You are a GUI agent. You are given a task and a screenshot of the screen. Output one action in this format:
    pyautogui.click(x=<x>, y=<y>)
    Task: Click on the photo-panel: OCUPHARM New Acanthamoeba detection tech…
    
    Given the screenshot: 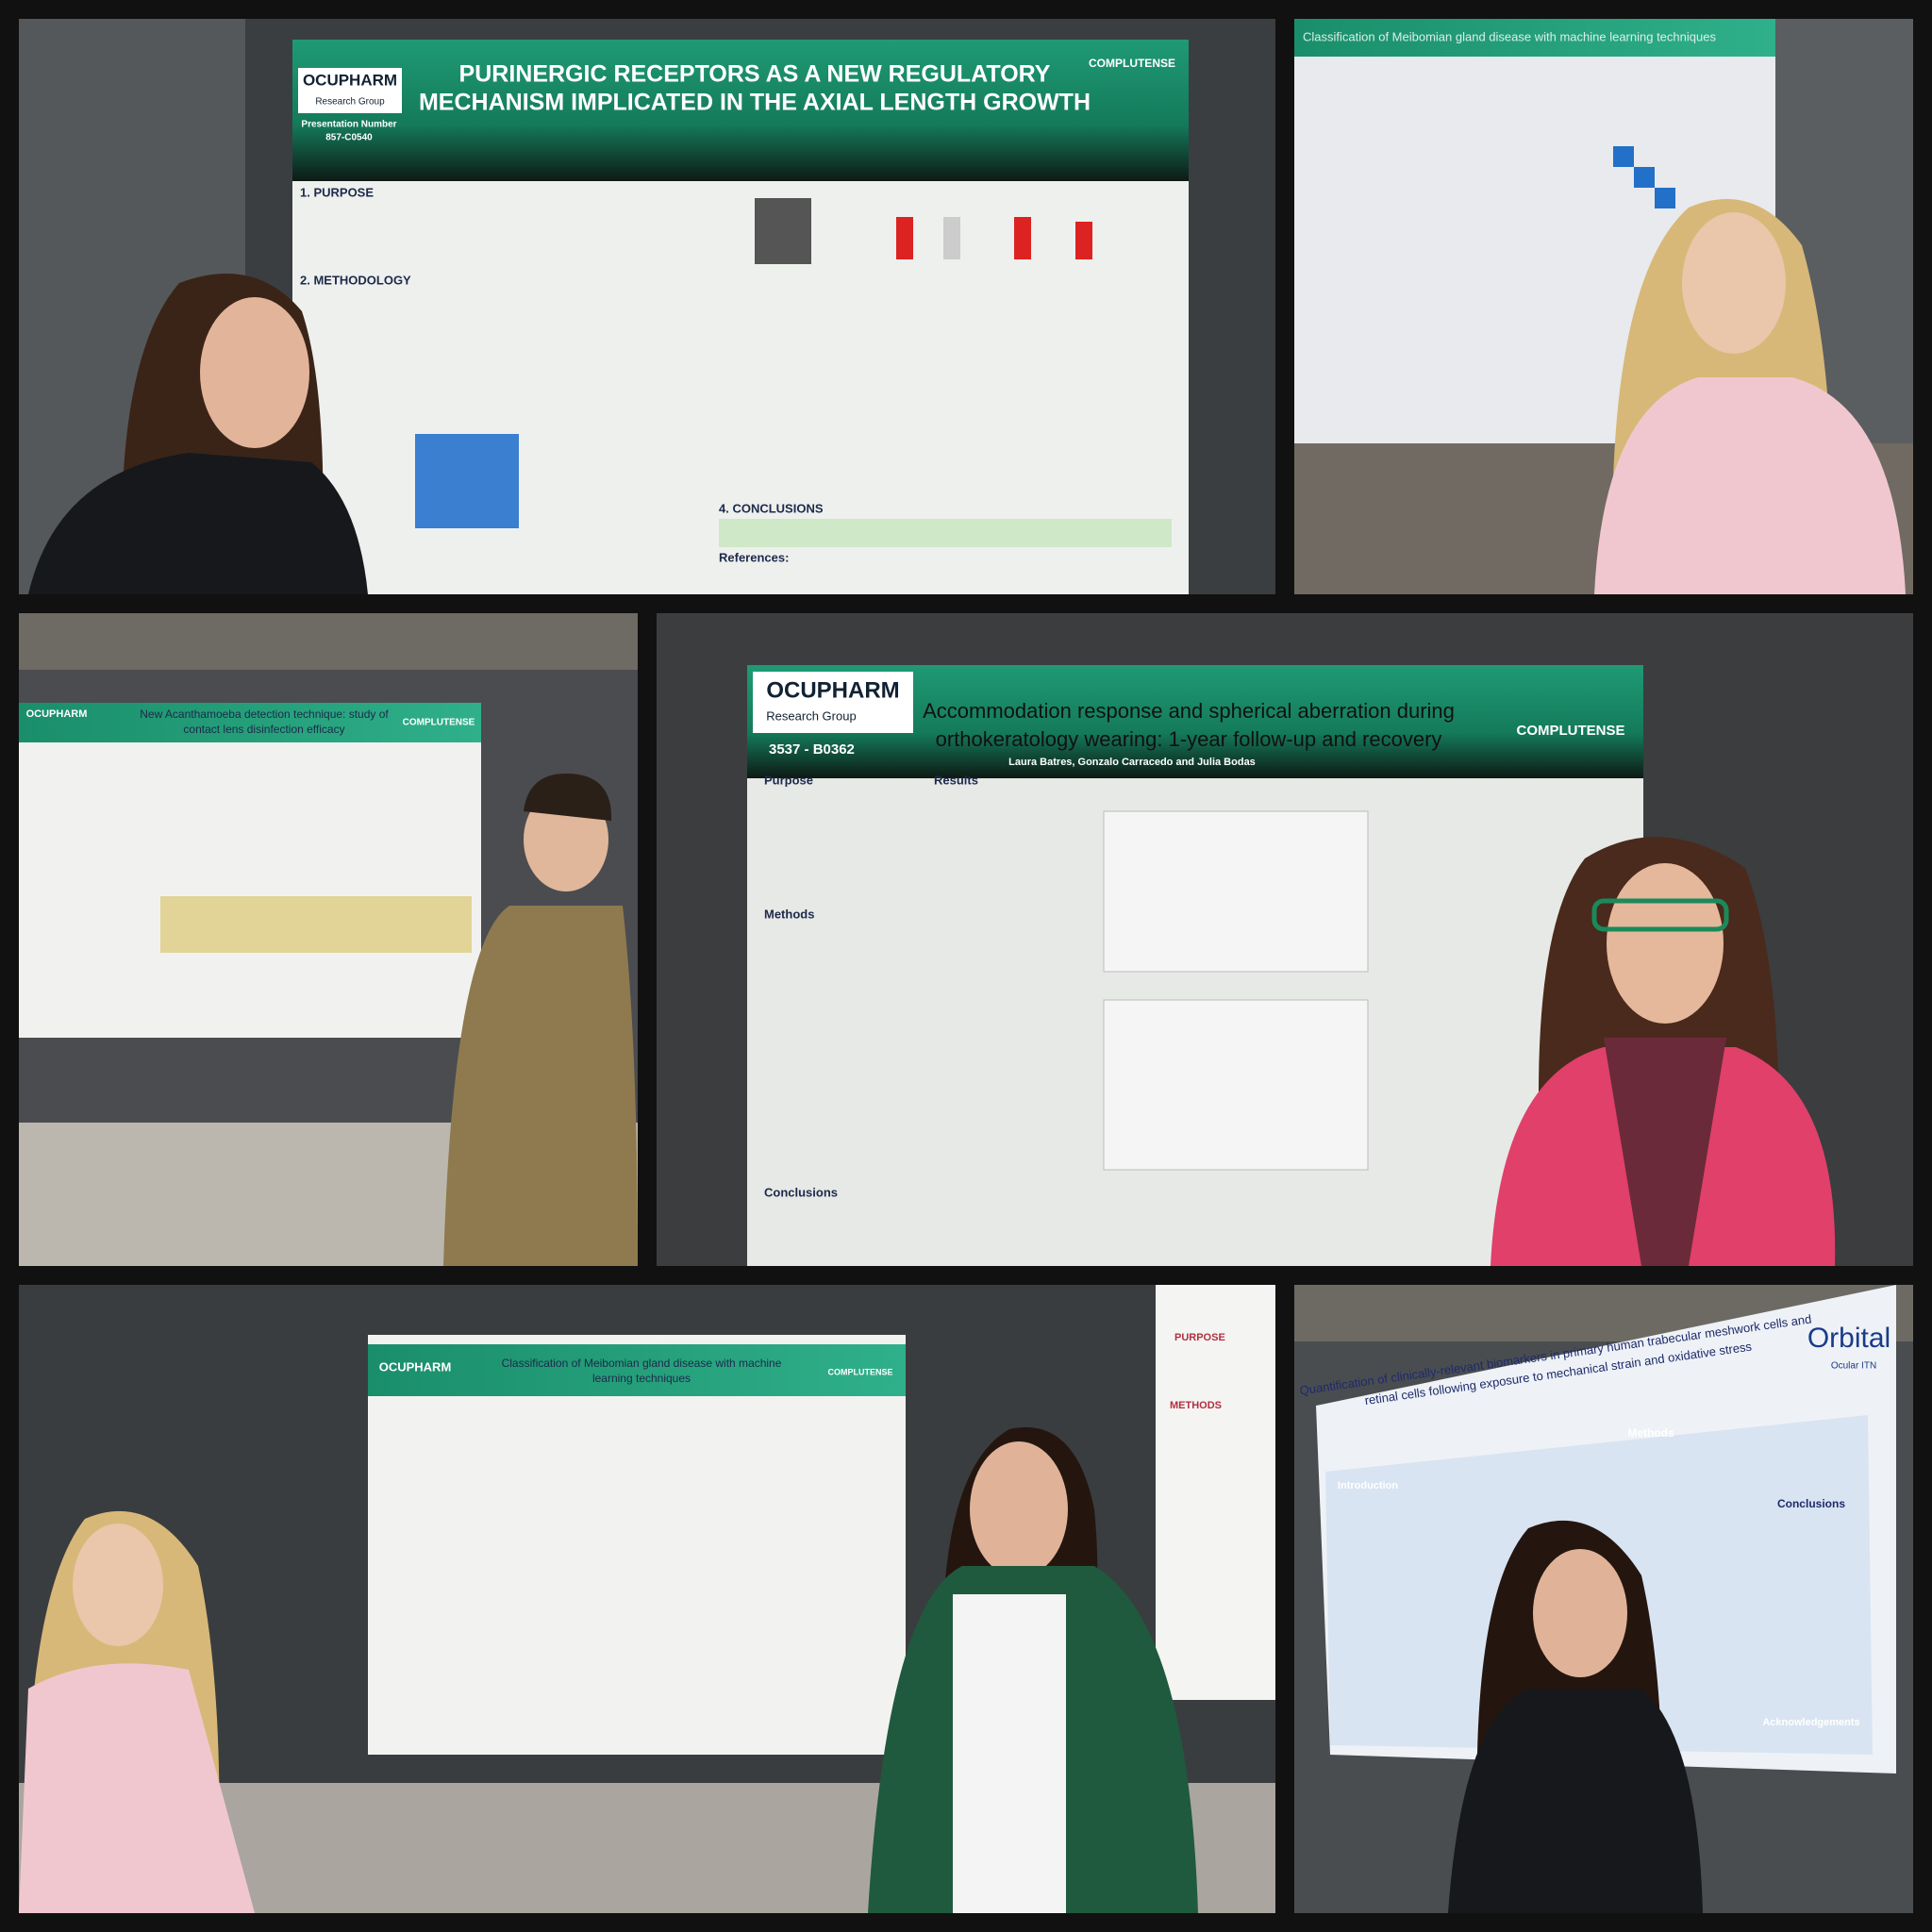 What is the action you would take?
    pyautogui.click(x=328, y=940)
    